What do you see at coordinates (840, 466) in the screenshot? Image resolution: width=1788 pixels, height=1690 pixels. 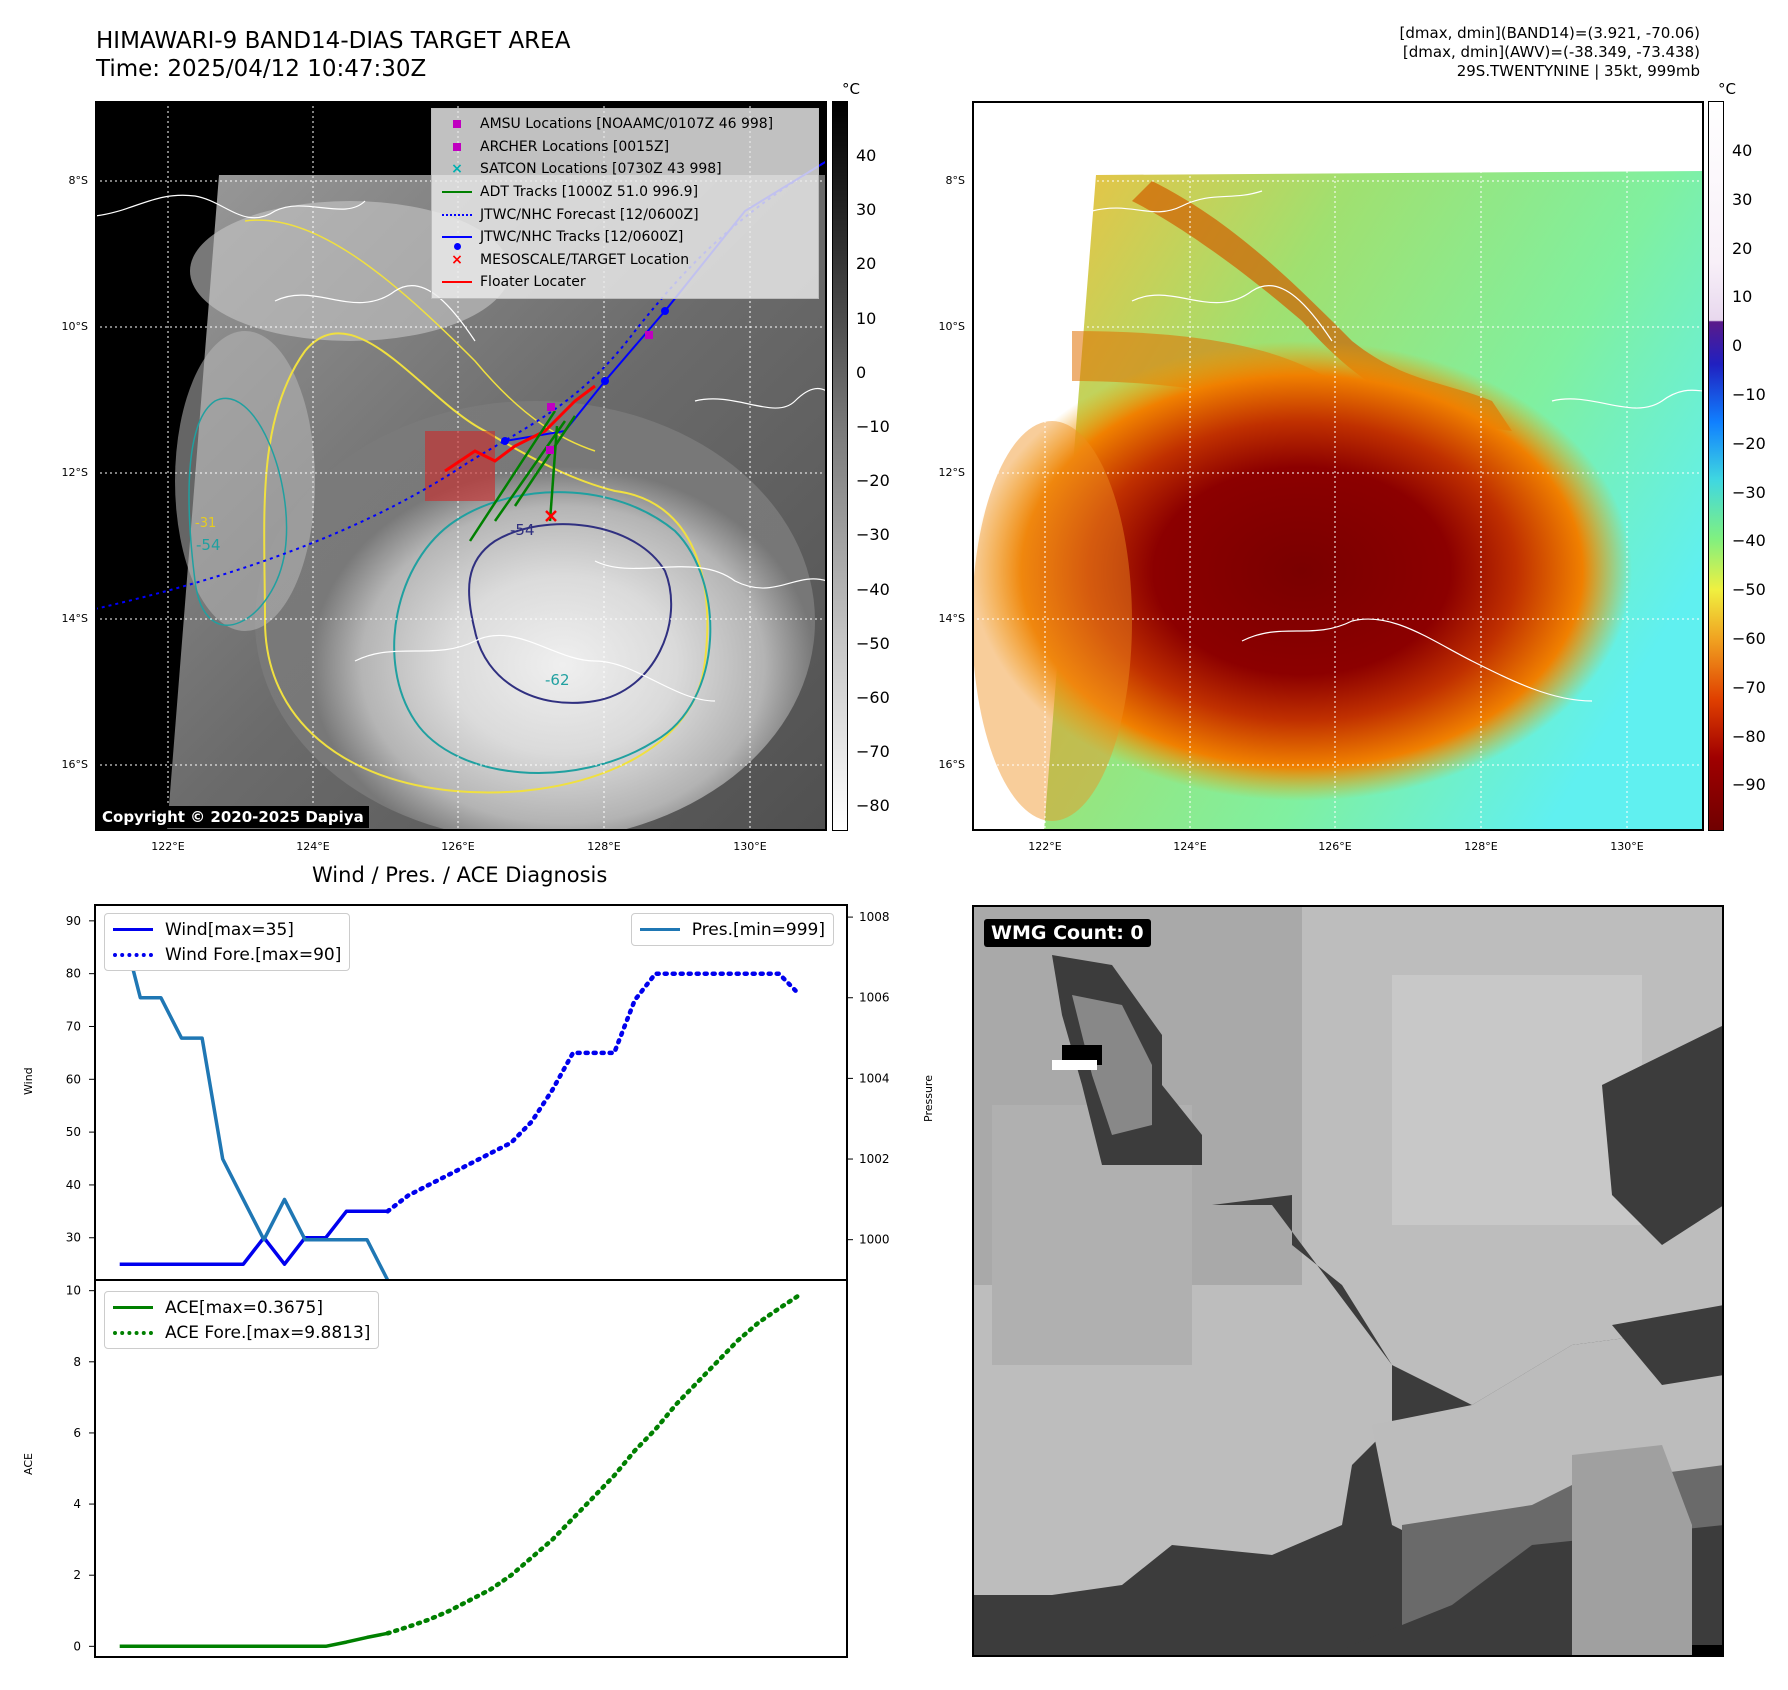 I see `ir-colorbar` at bounding box center [840, 466].